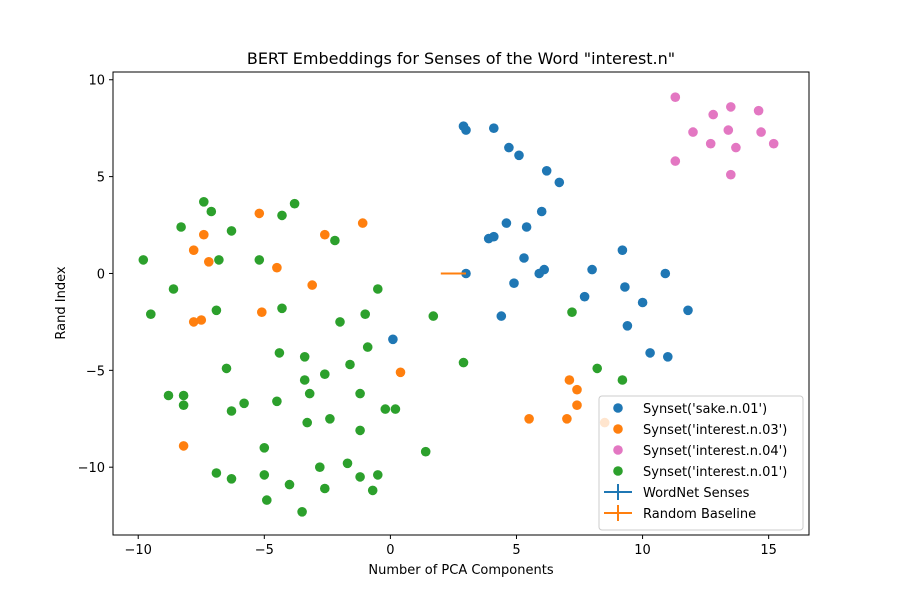 This screenshot has width=900, height=600. I want to click on y-tick-label: −10, so click(91, 468).